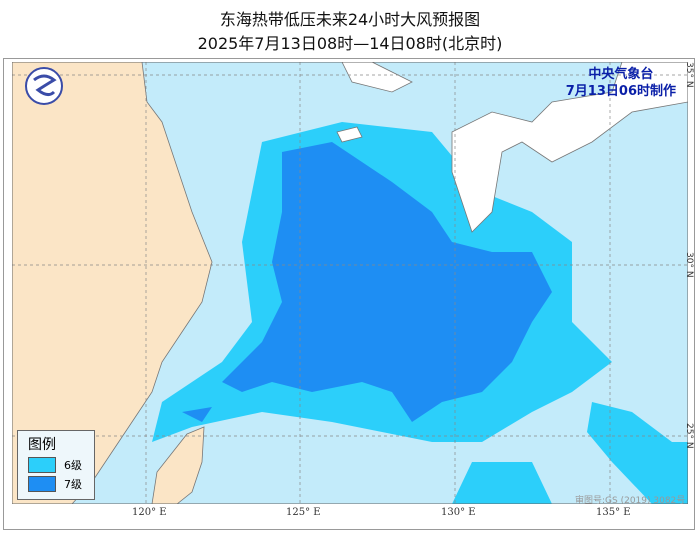 The width and height of the screenshot is (700, 536). Describe the element at coordinates (630, 501) in the screenshot. I see `approval-number: 审图号:GS (2019) 3082号` at that location.